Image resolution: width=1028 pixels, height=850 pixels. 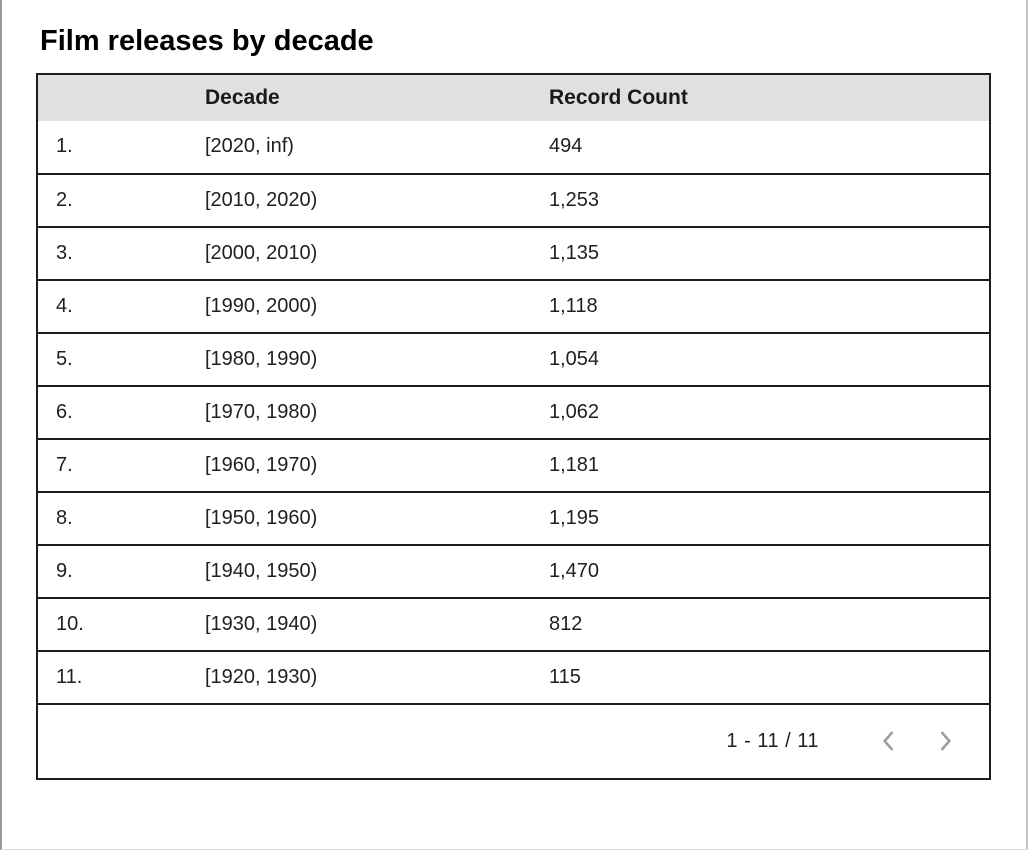 I want to click on chevron-right-icon, so click(x=945, y=741).